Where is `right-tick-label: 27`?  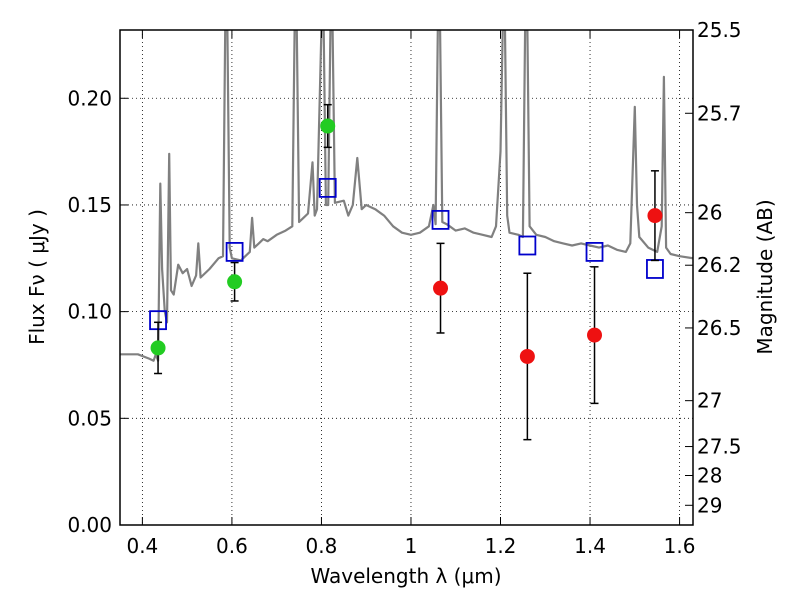 right-tick-label: 27 is located at coordinates (709, 401).